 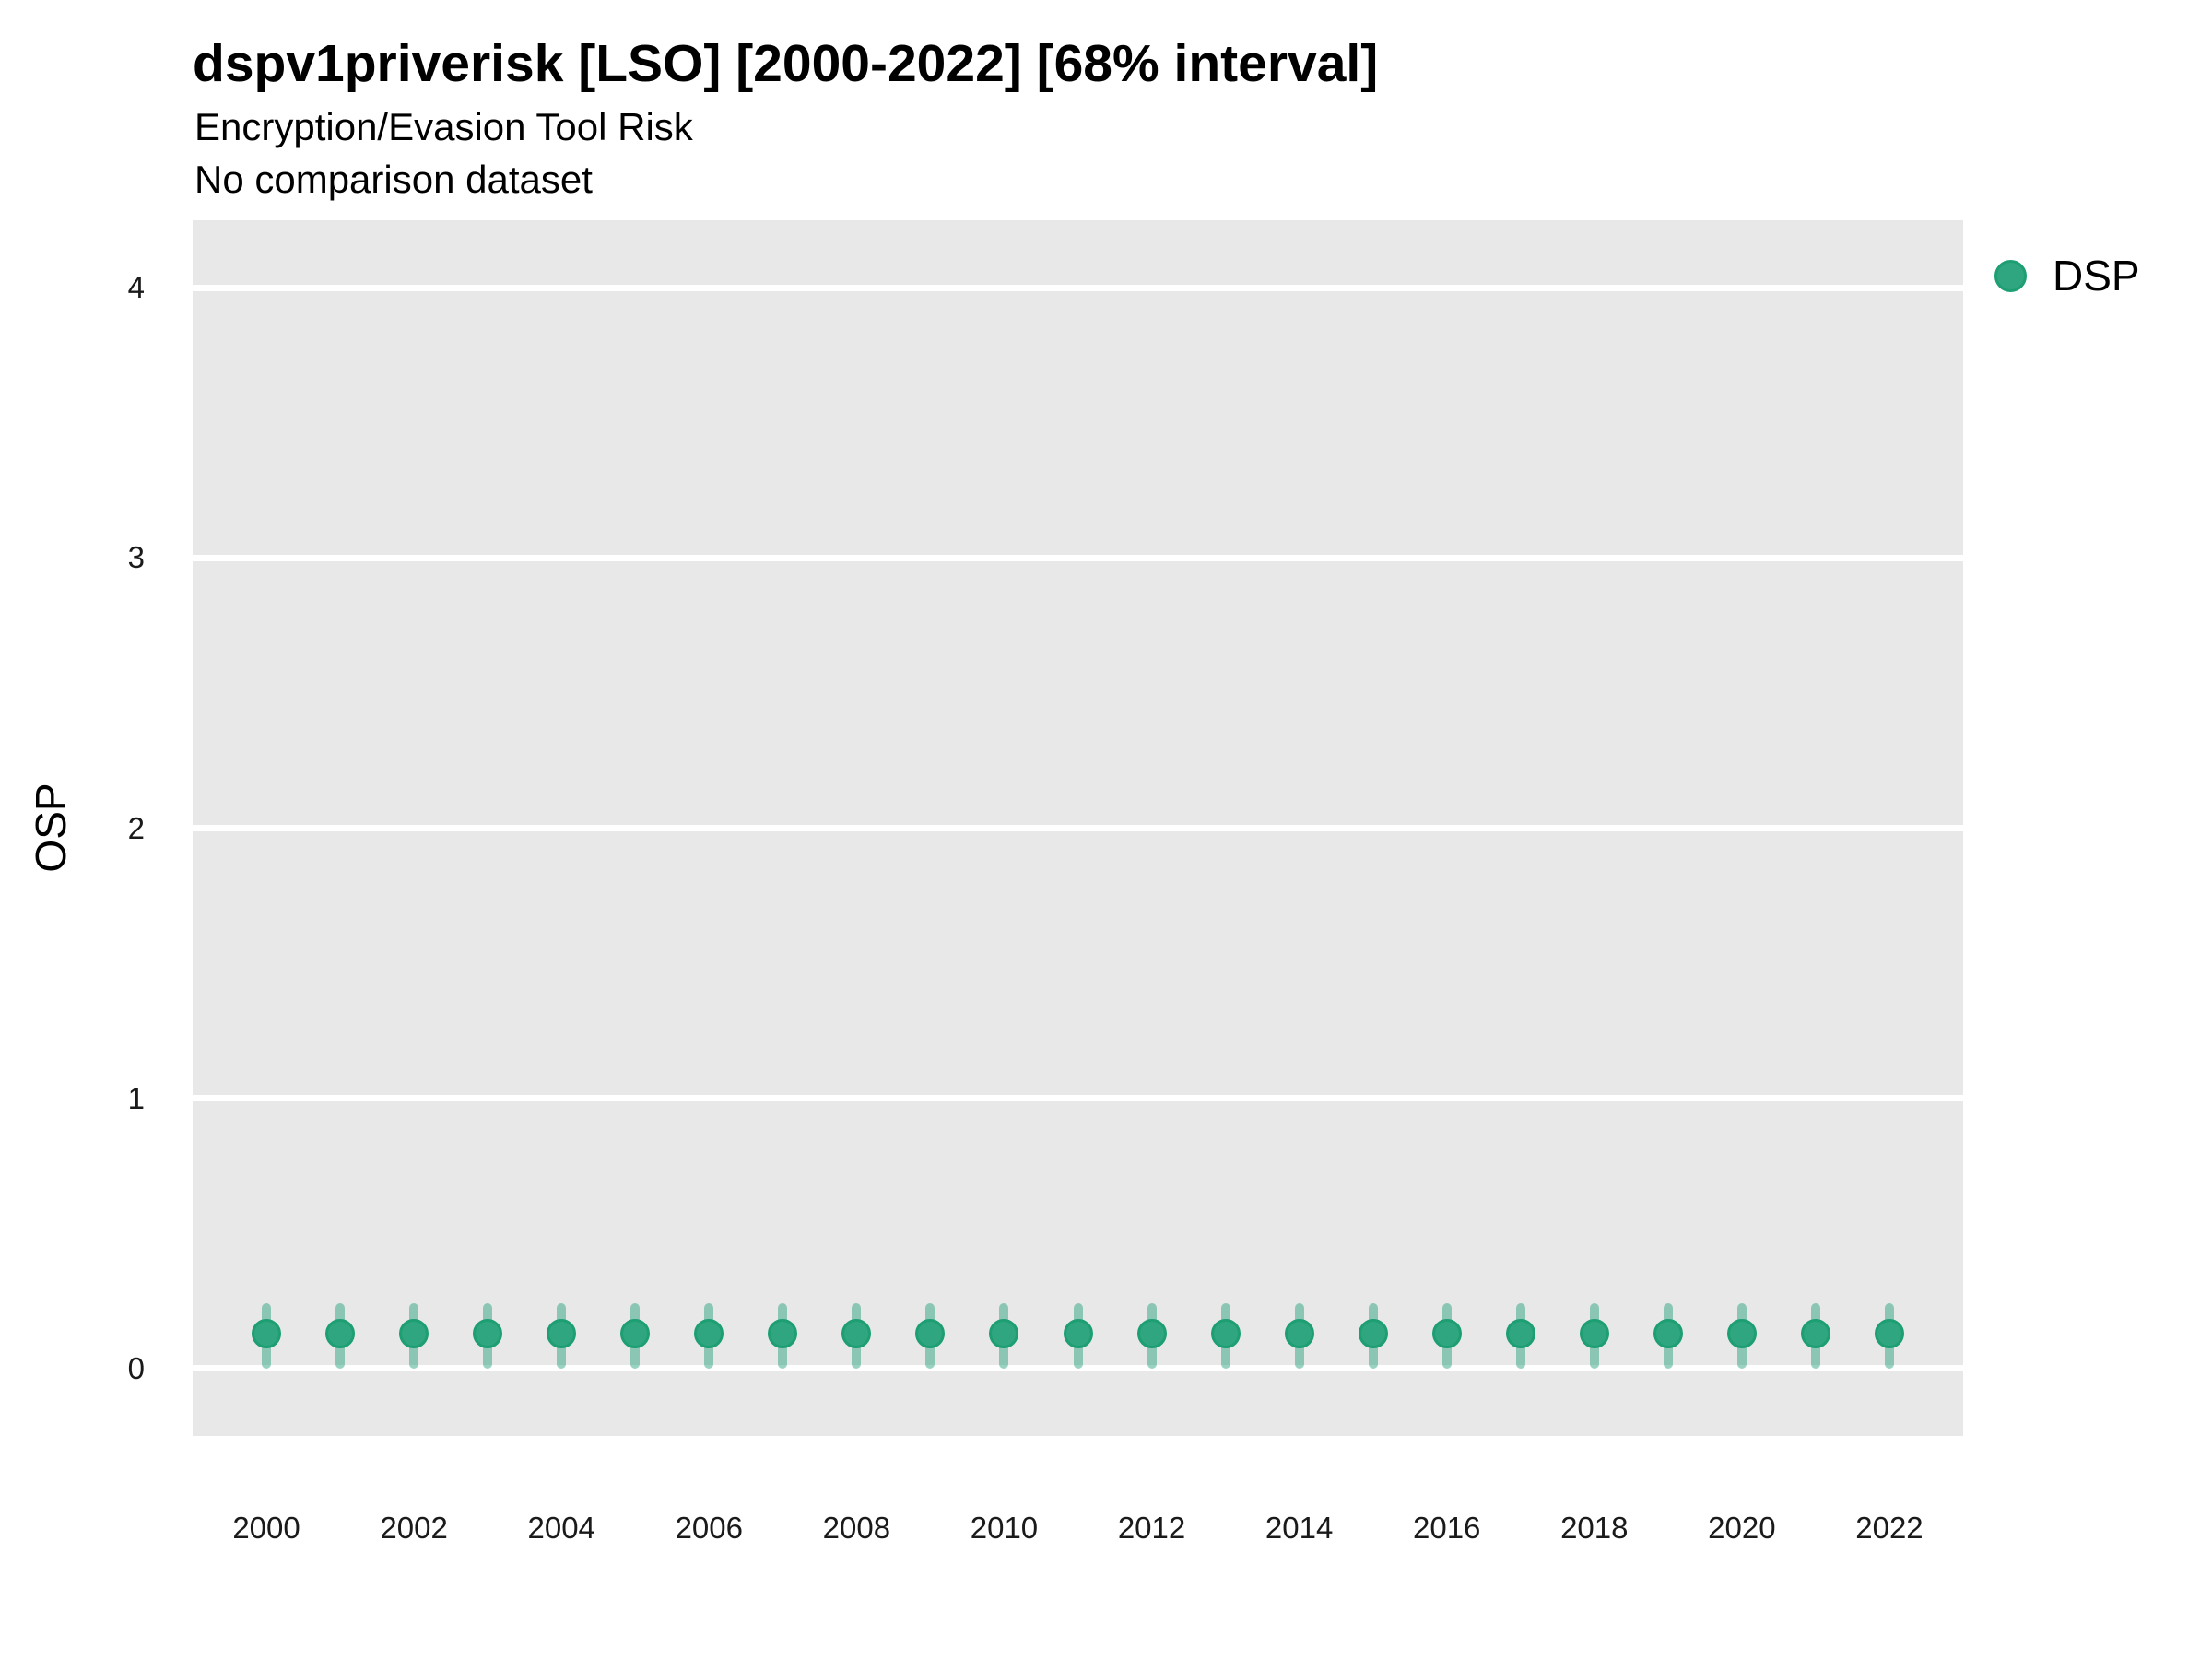 I want to click on data-point-2004, so click(x=562, y=1333).